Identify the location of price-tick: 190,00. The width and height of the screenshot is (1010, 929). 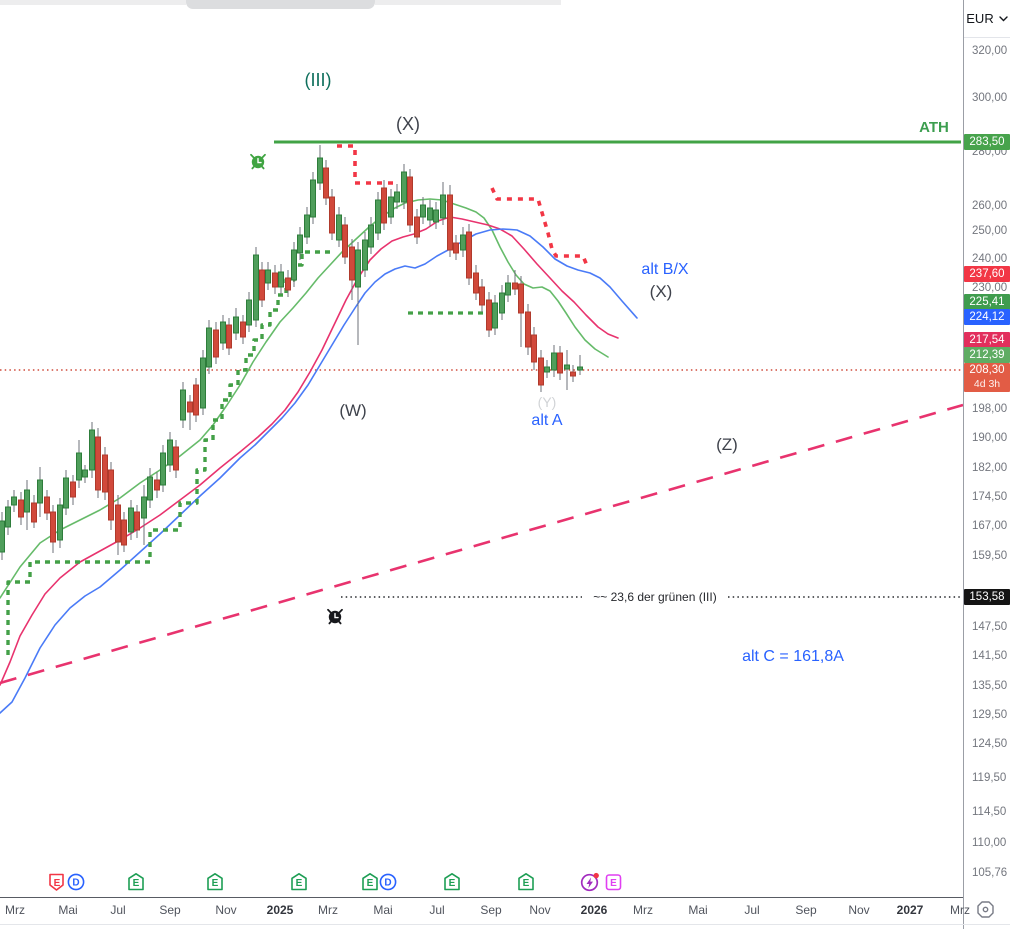
(990, 438).